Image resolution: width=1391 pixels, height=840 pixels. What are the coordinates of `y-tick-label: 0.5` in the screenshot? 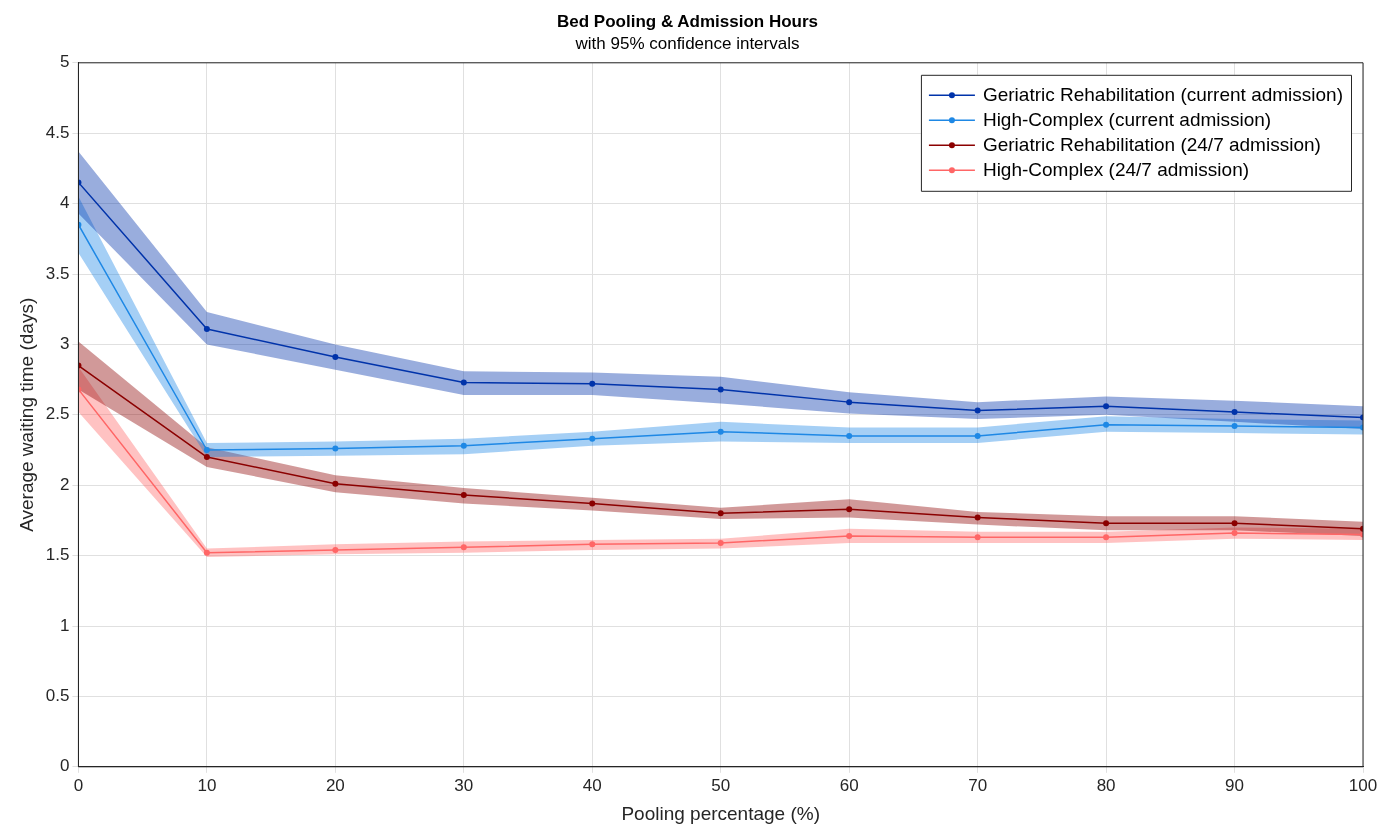 It's located at (57, 696).